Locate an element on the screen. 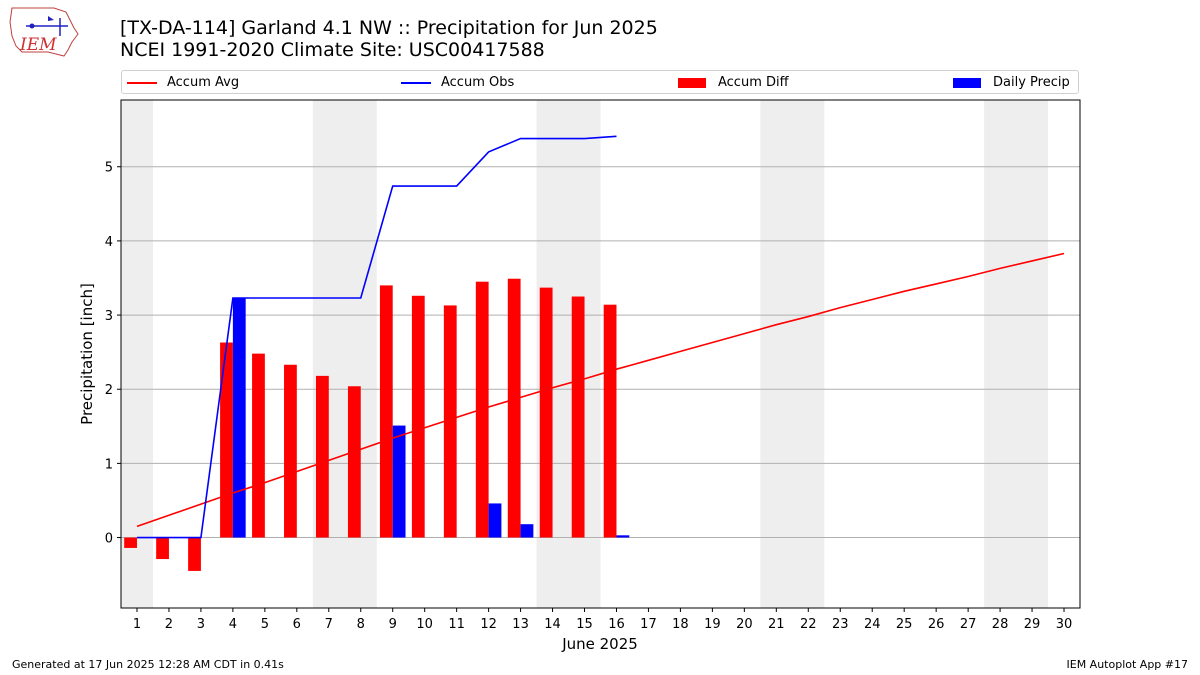 This screenshot has width=1200, height=675. x-tick-label-13: 13 is located at coordinates (520, 624).